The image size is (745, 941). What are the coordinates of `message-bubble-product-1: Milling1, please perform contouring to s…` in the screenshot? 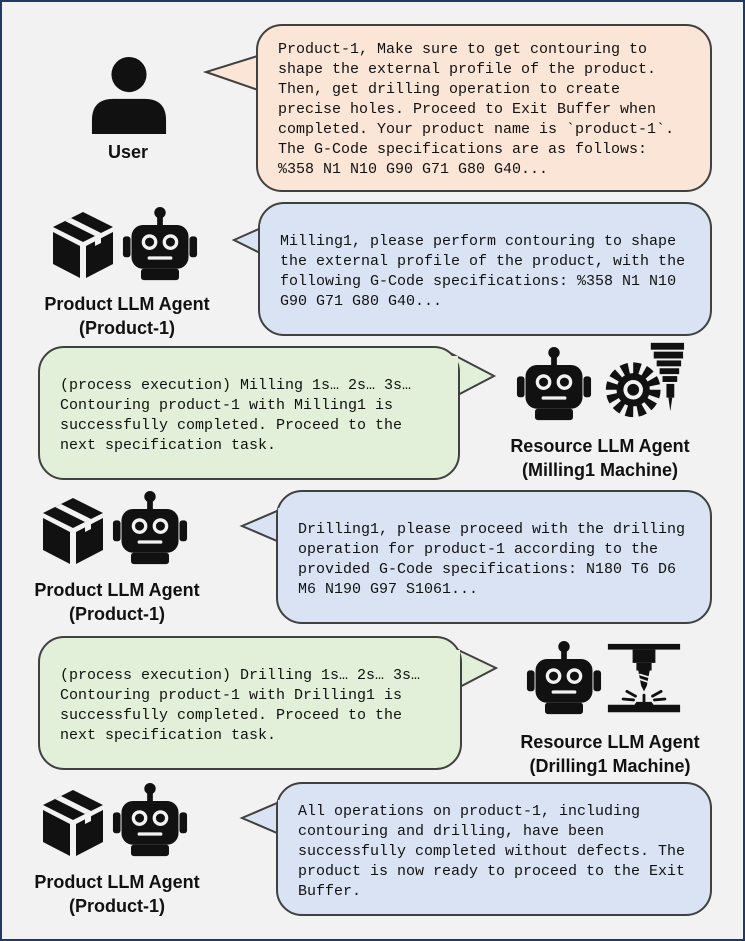 It's located at (485, 269).